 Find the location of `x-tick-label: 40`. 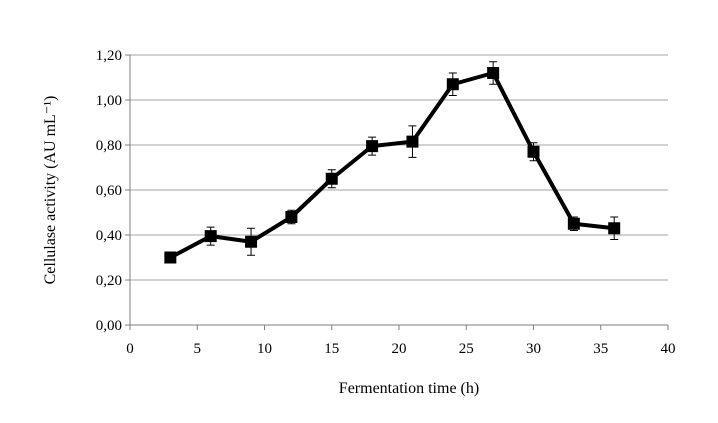

x-tick-label: 40 is located at coordinates (668, 349).